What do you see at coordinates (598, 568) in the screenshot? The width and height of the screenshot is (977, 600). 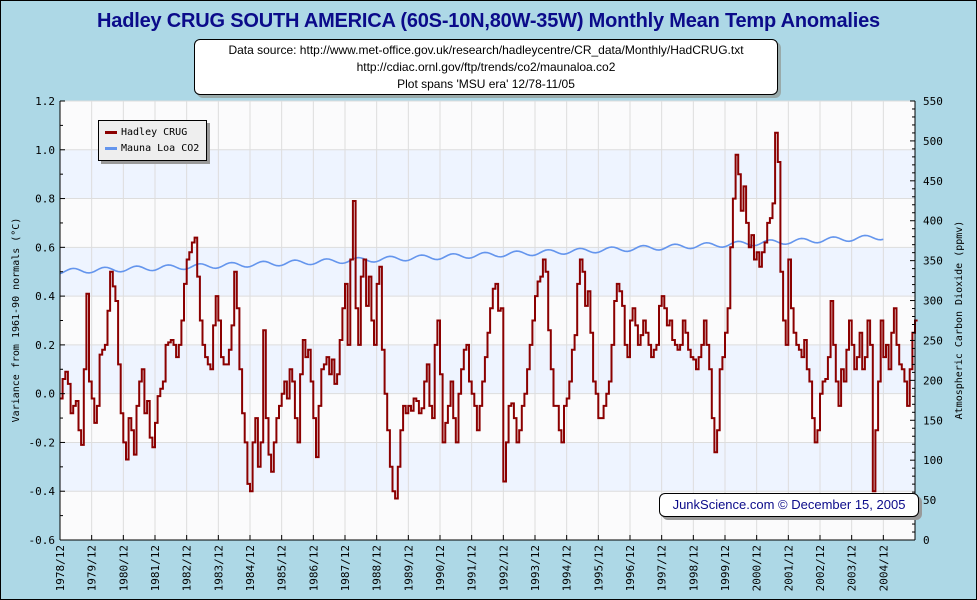 I see `x-tick-label: 1995/12` at bounding box center [598, 568].